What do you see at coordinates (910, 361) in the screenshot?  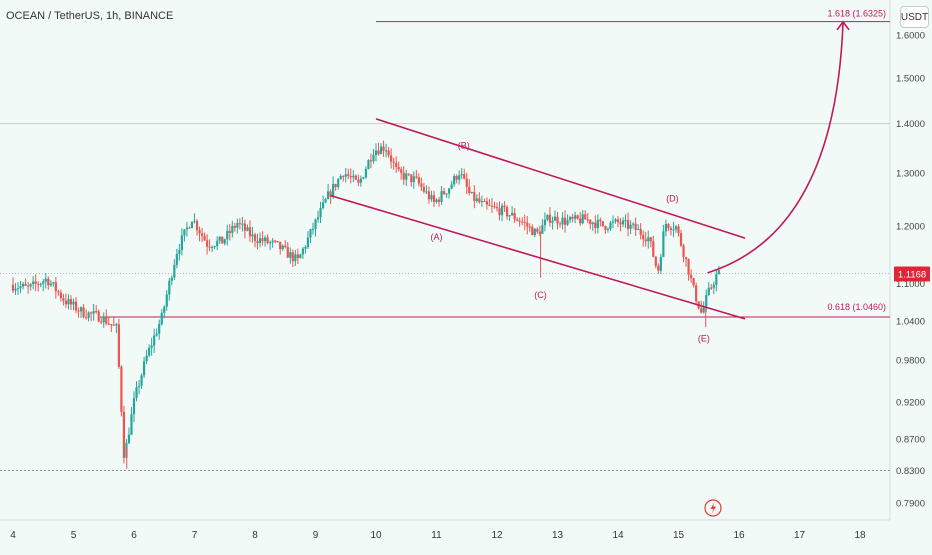 I see `y-tick-label: 0.9800` at bounding box center [910, 361].